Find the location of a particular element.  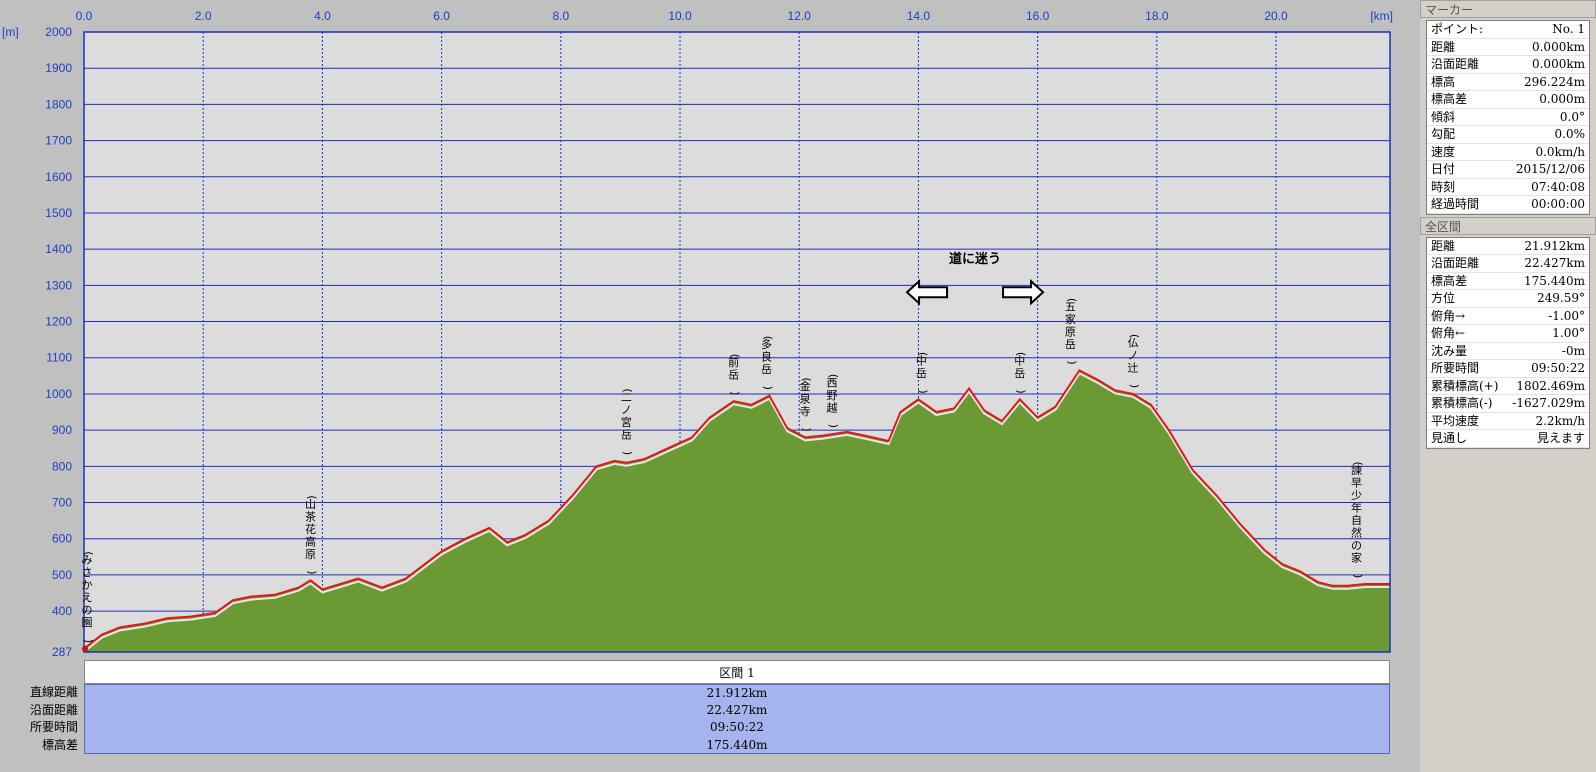

peak-label-text: (仏ノ辻) is located at coordinates (1133, 361).